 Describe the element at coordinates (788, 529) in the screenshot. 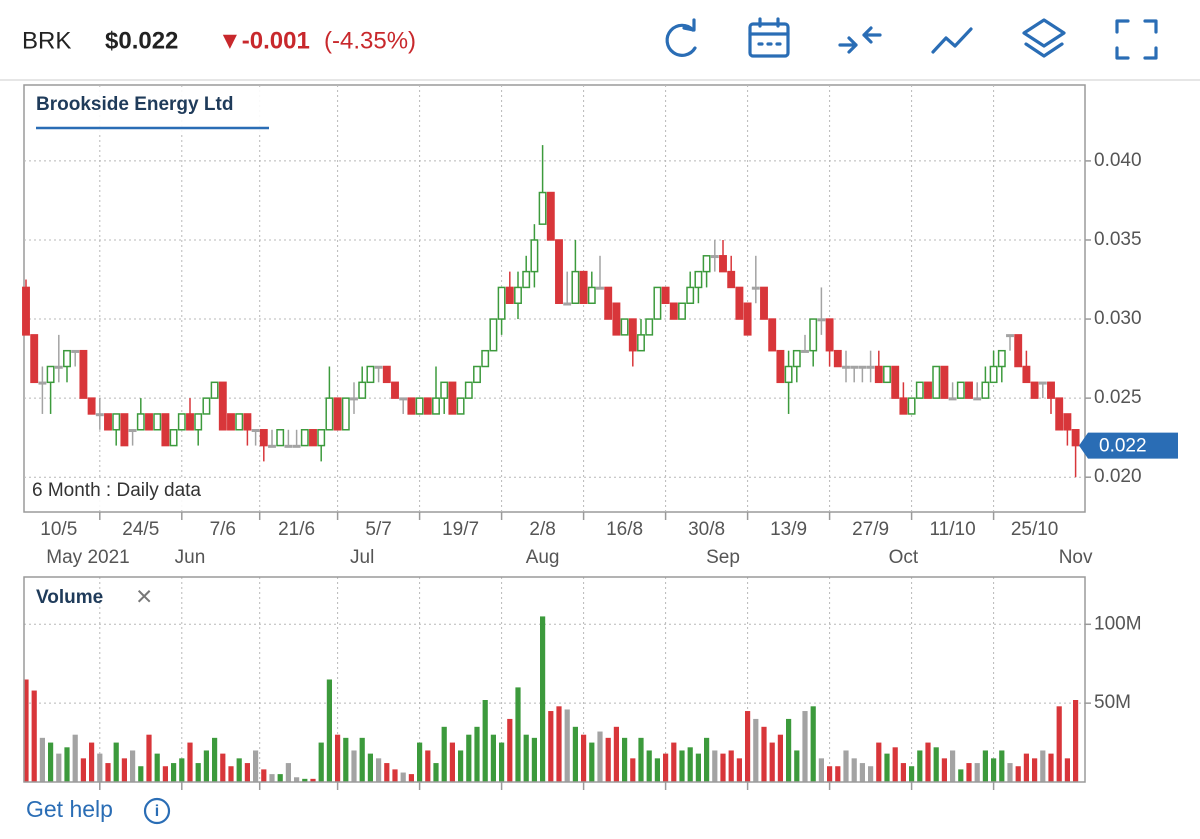

I see `x-tick-label: 13/9` at that location.